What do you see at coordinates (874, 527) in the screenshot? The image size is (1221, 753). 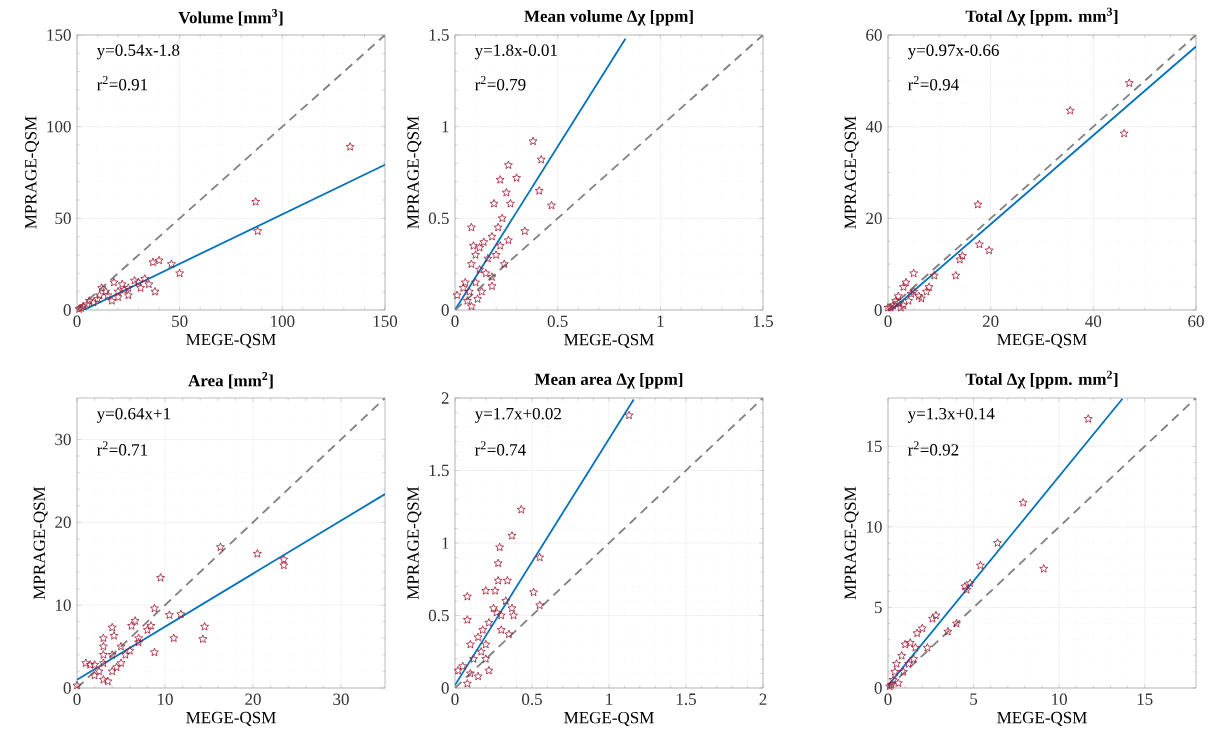 I see `y-tick-label: 10` at bounding box center [874, 527].